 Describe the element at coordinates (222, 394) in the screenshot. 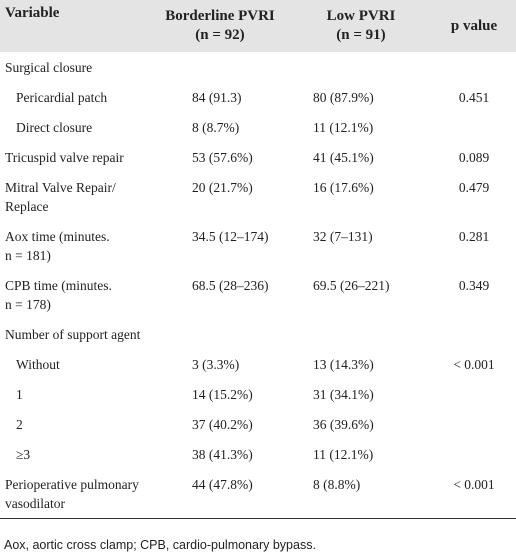

I see `cell: 14 (15.2%)` at that location.